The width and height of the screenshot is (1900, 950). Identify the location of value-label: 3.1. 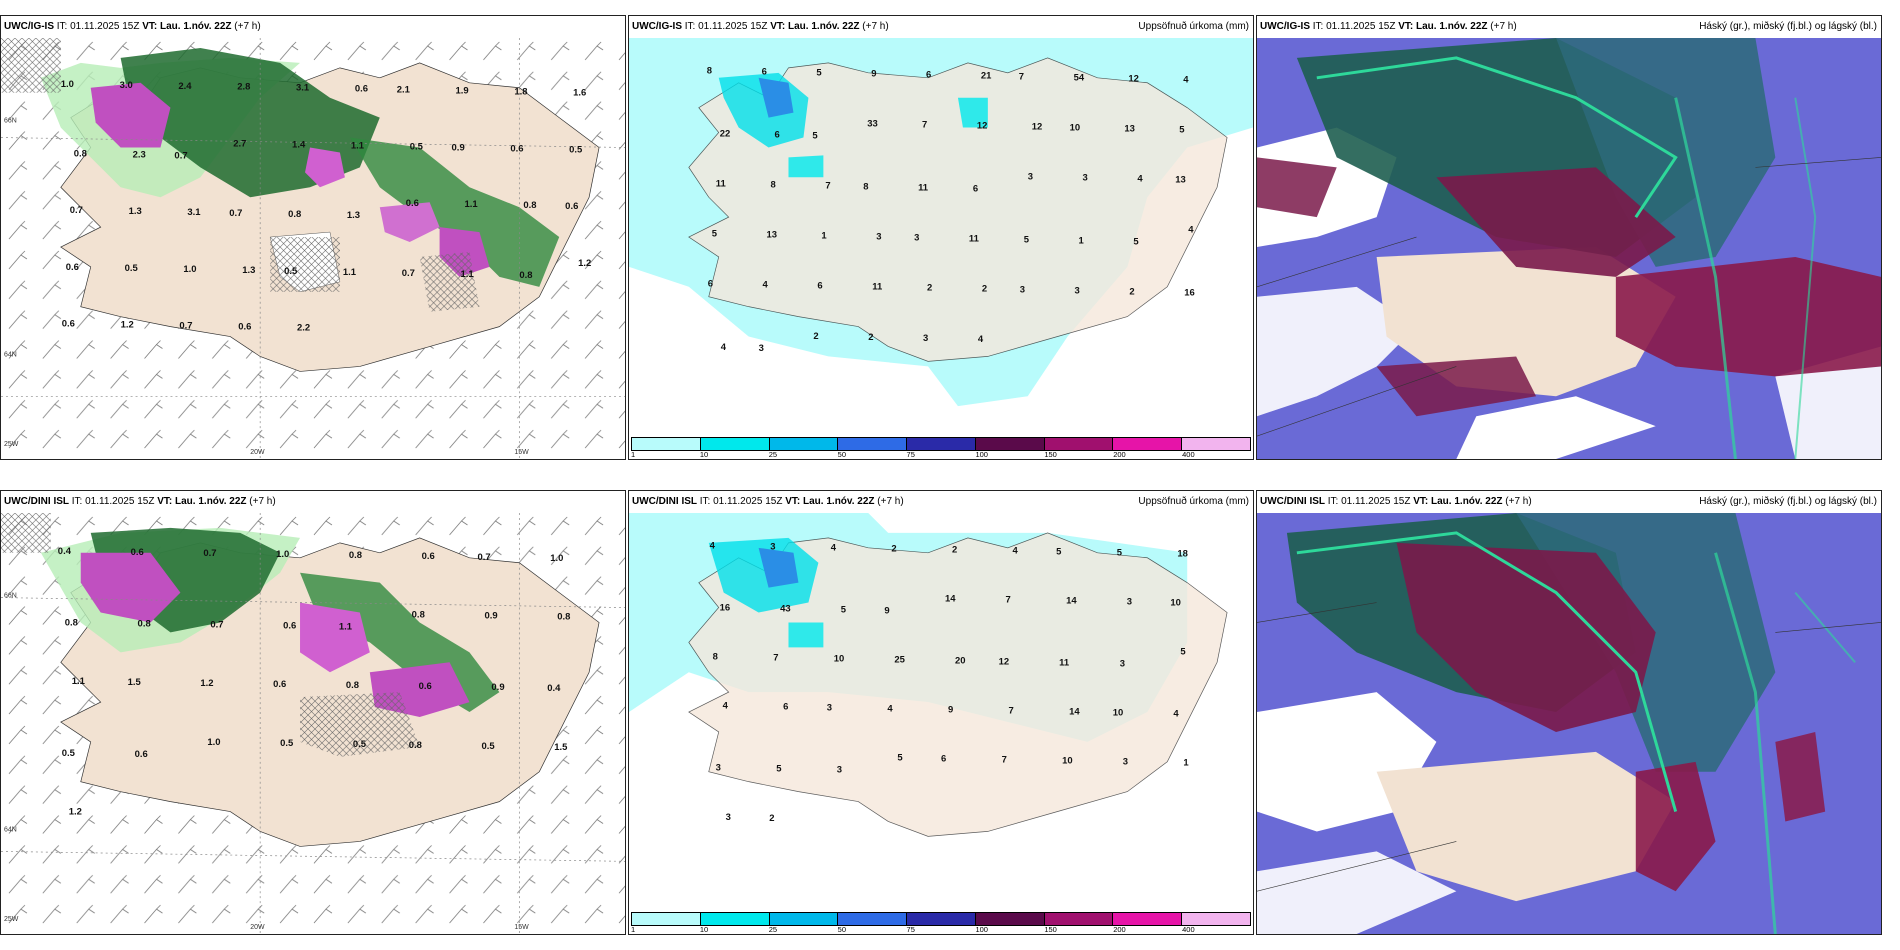
(302, 88).